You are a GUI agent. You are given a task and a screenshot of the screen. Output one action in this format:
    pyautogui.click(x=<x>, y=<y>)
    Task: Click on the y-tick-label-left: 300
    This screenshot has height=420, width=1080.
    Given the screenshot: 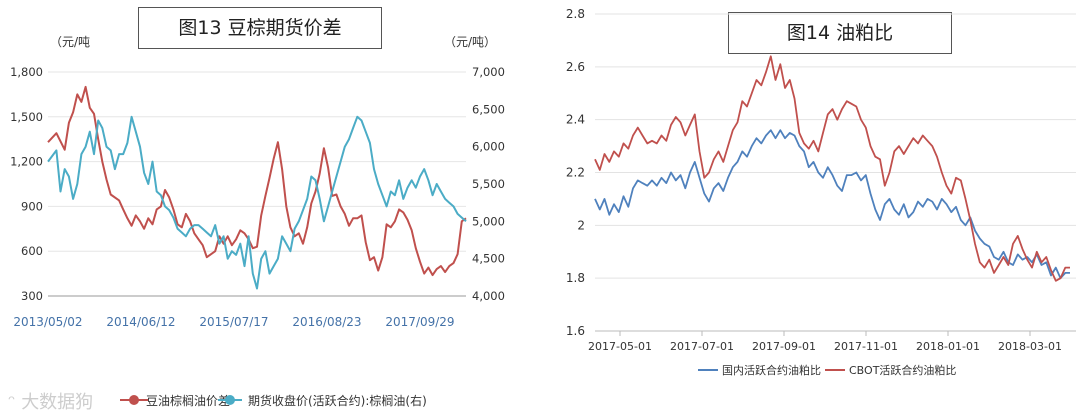 What is the action you would take?
    pyautogui.click(x=32, y=296)
    